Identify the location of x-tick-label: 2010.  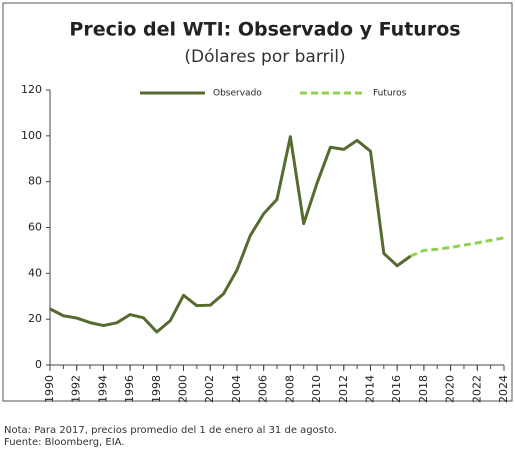
(316, 389).